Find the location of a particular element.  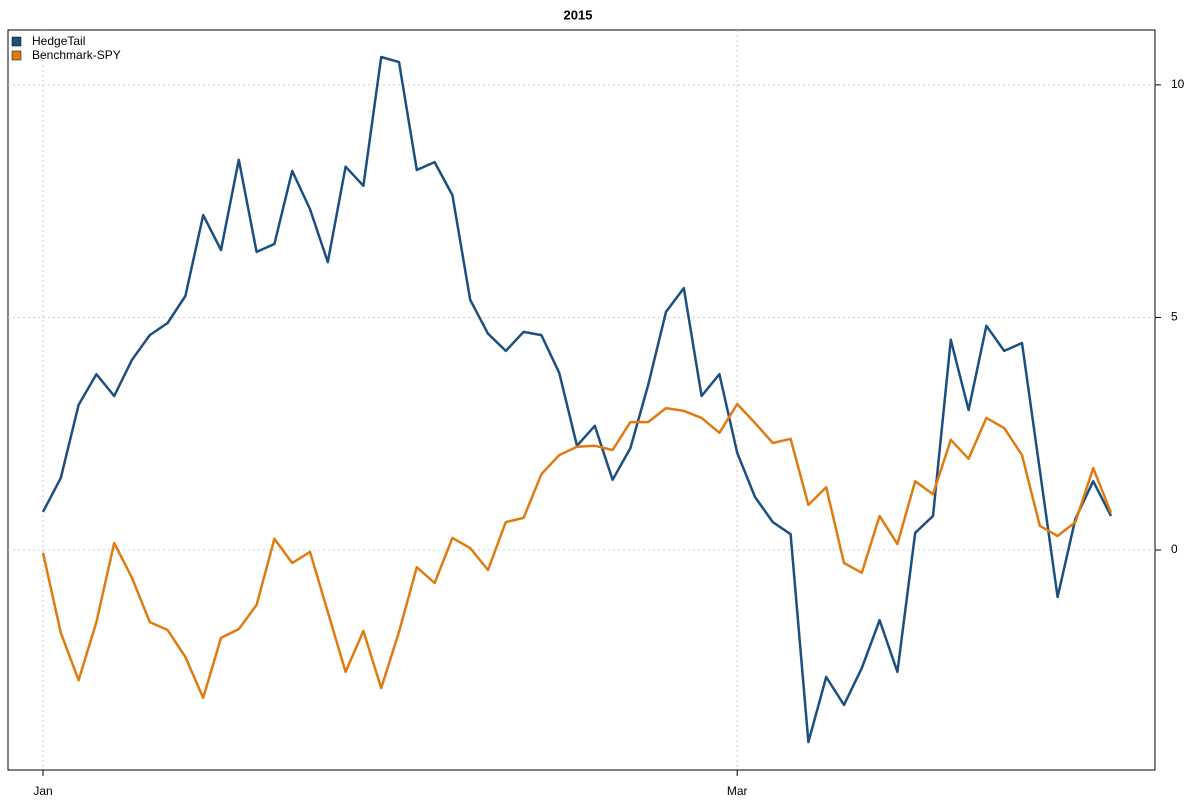

legend-label: Benchmark-SPY is located at coordinates (76, 55).